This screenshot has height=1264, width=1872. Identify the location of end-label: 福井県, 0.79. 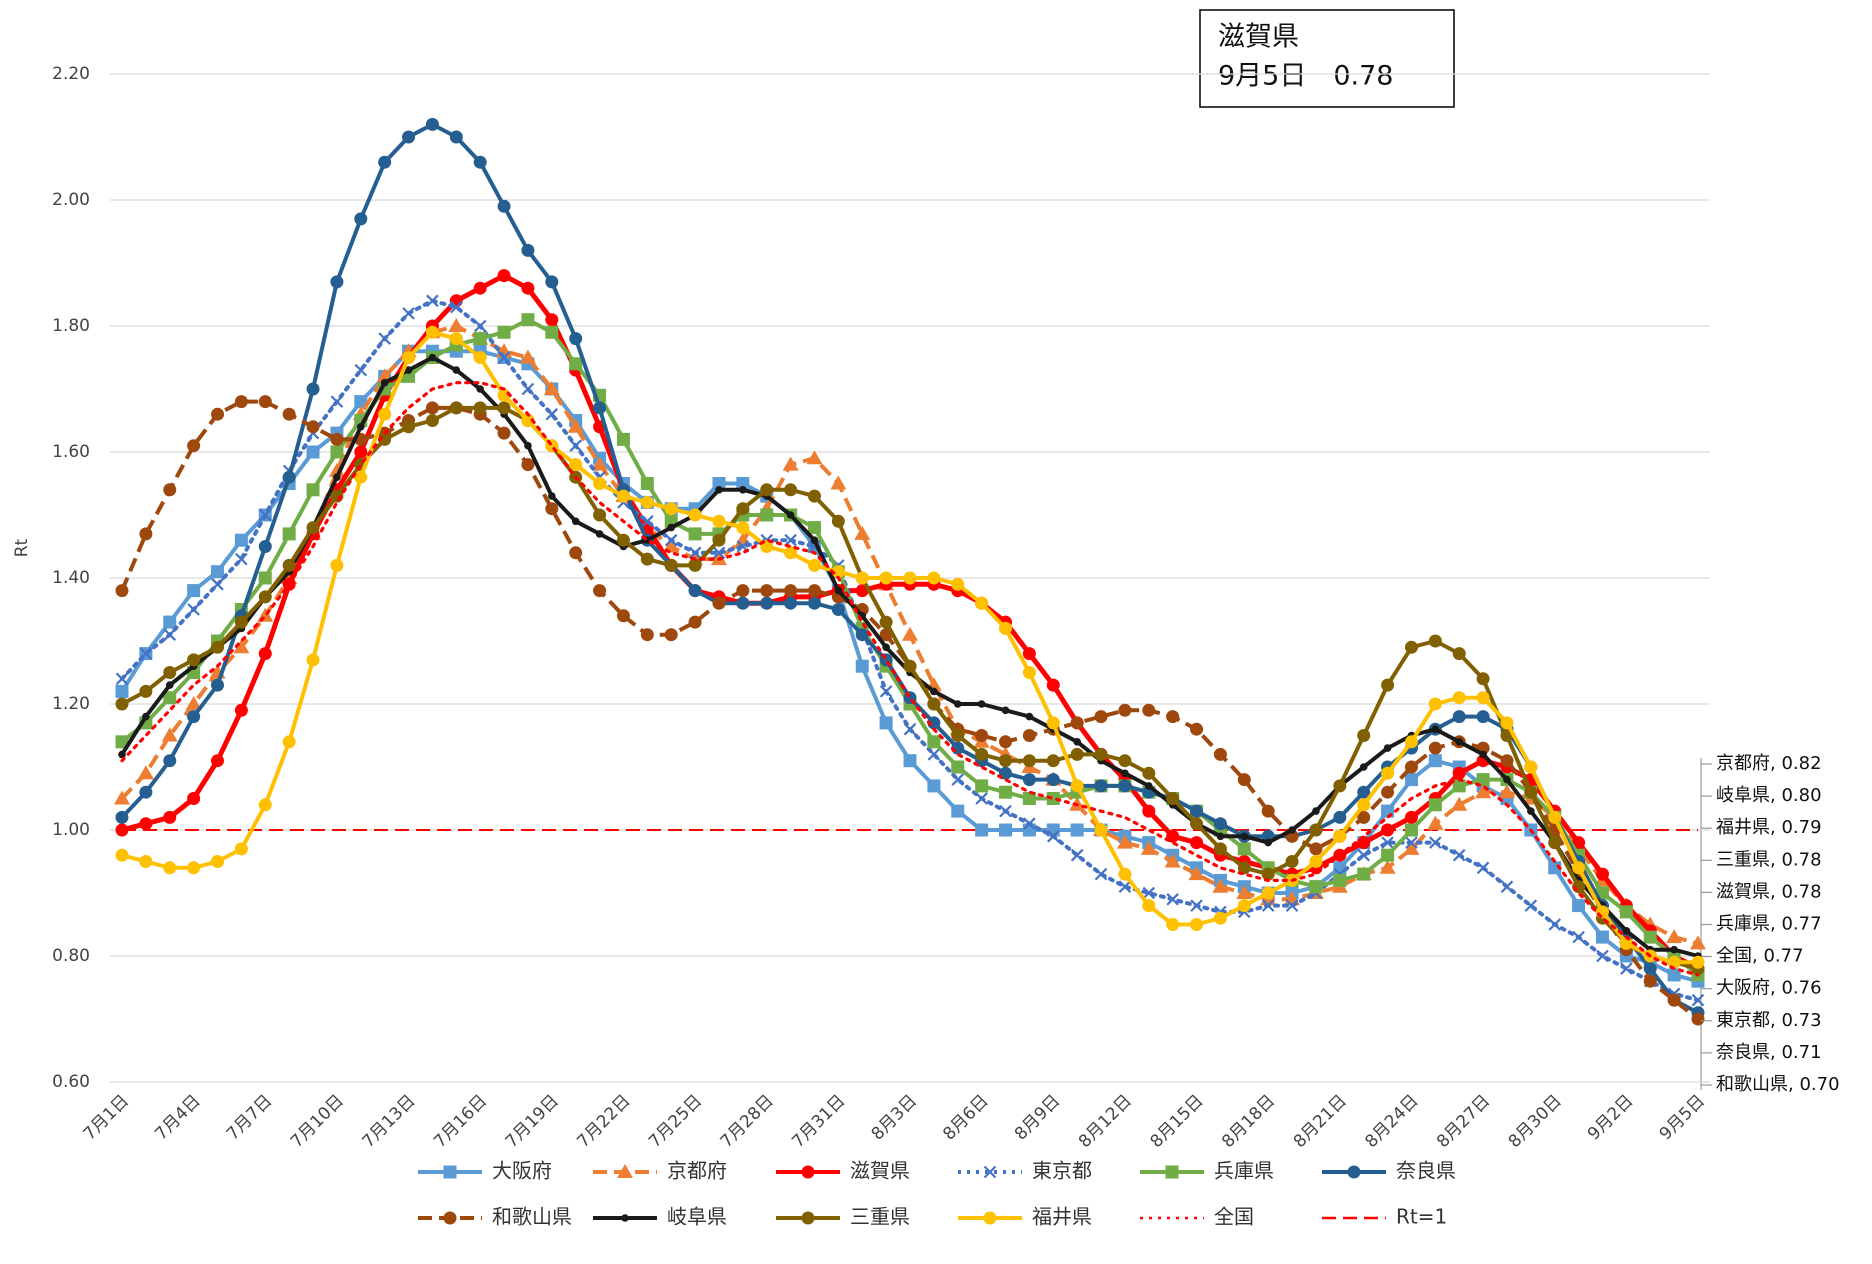
(1769, 827).